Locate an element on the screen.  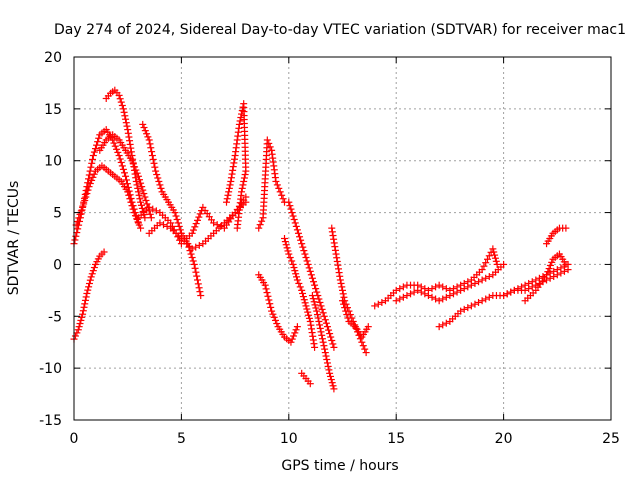
x-tick-label: 10 is located at coordinates (289, 439).